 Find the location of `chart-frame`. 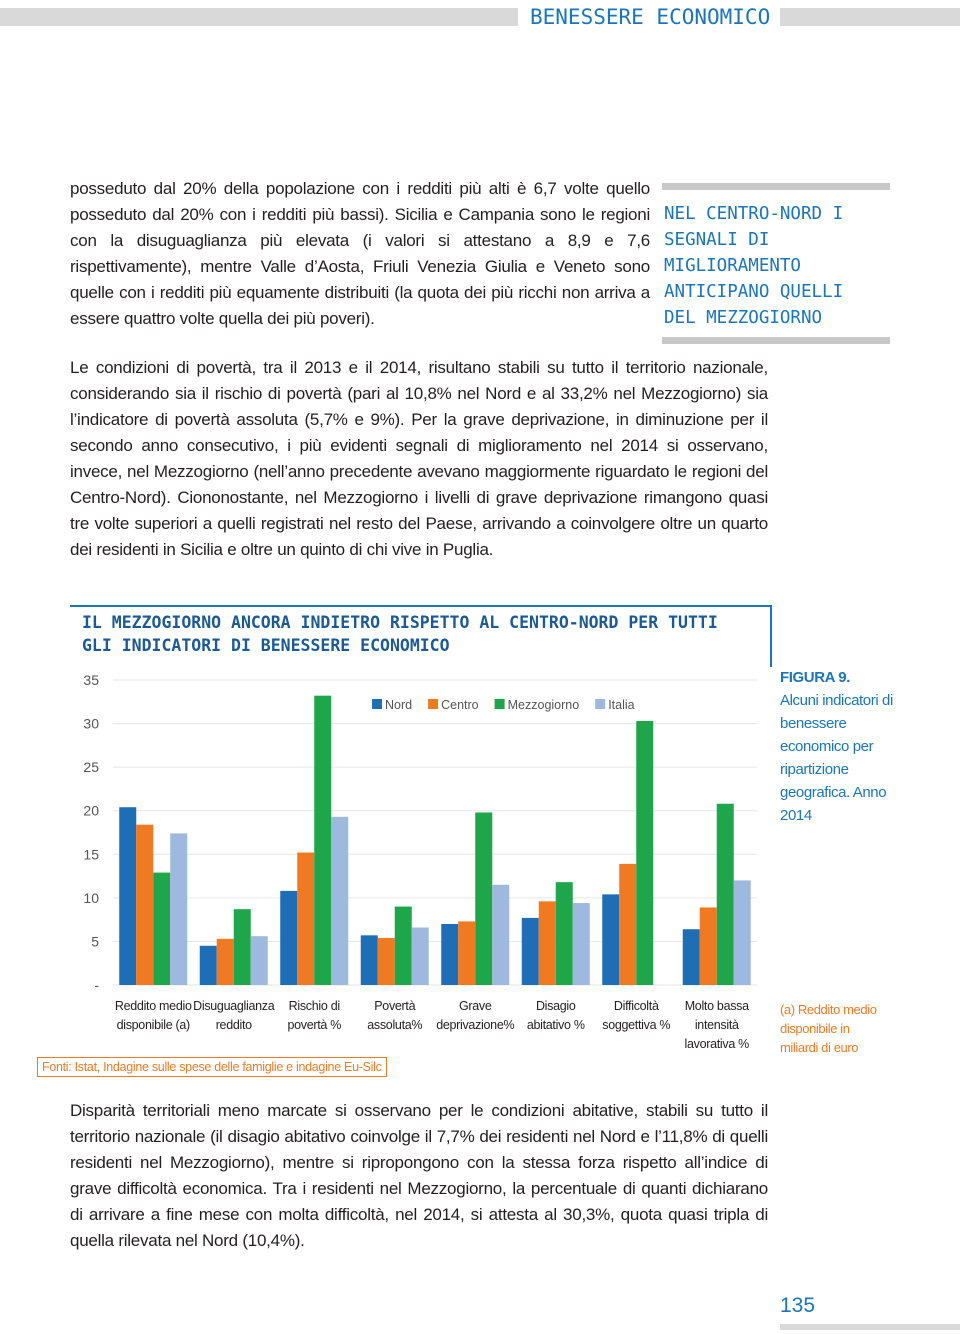

chart-frame is located at coordinates (421, 636).